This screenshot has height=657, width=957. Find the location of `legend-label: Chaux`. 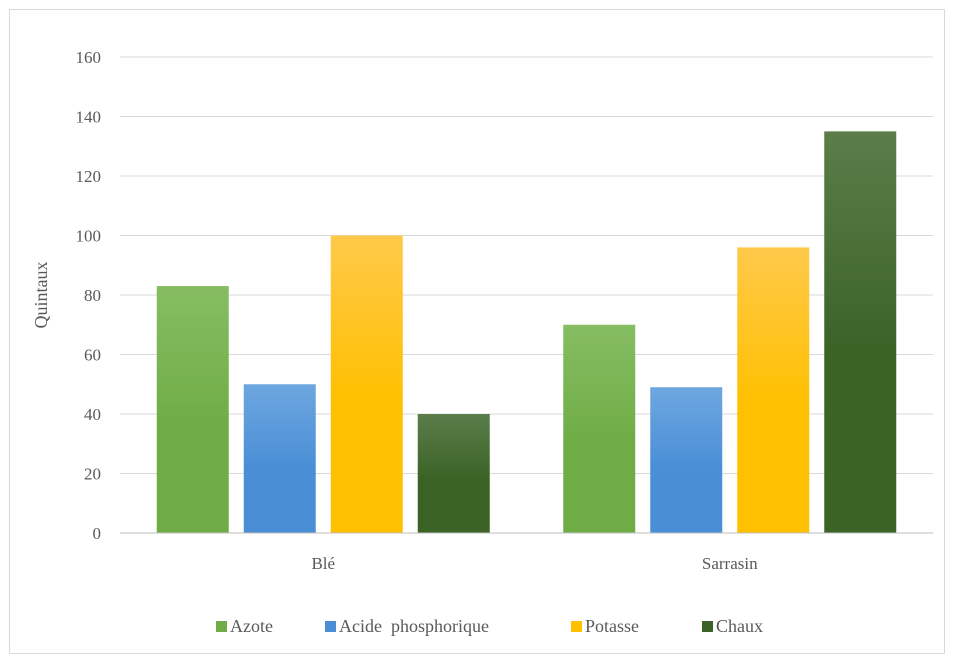

legend-label: Chaux is located at coordinates (739, 626).